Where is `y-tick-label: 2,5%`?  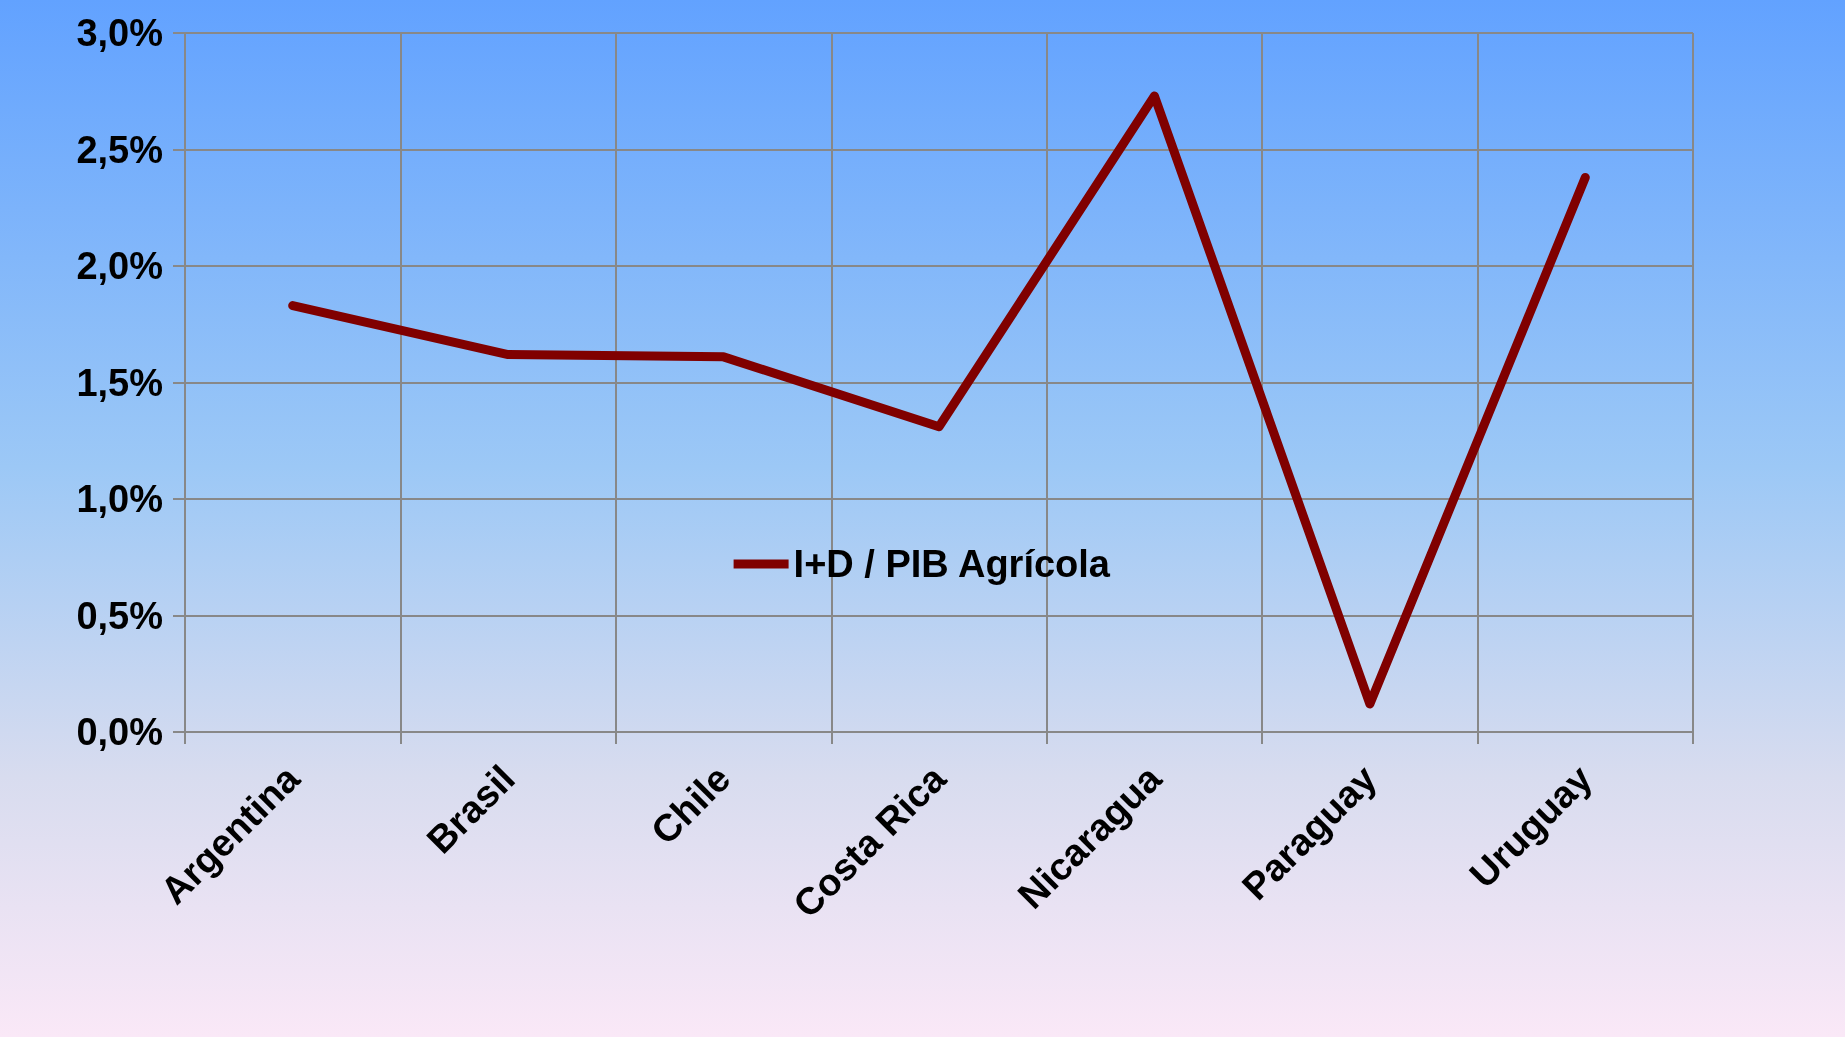
y-tick-label: 2,5% is located at coordinates (119, 149).